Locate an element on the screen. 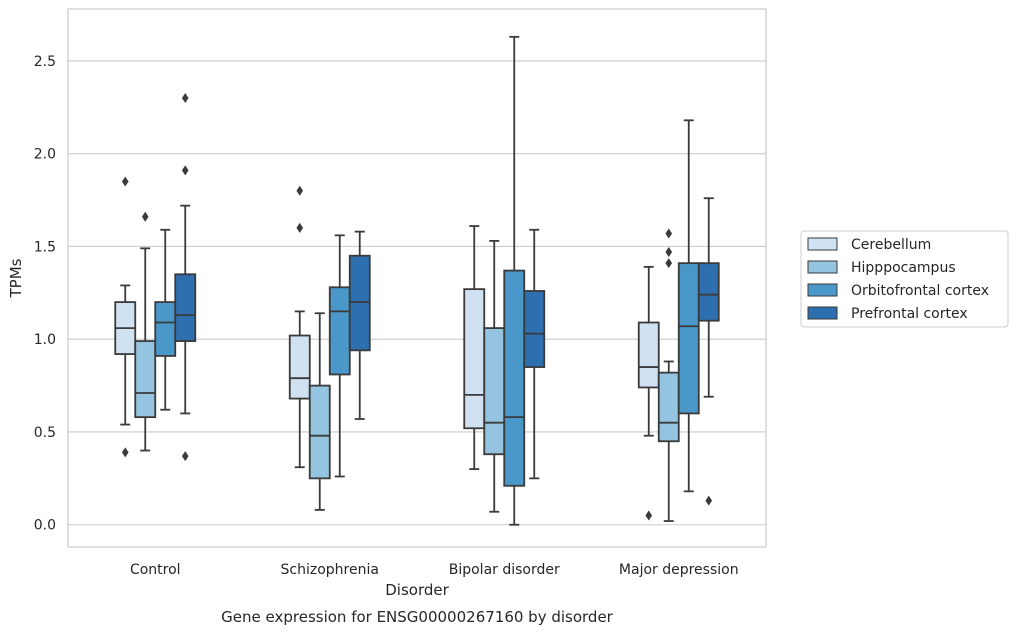 The image size is (1018, 634). y-tick-label: 2.5 is located at coordinates (45, 62).